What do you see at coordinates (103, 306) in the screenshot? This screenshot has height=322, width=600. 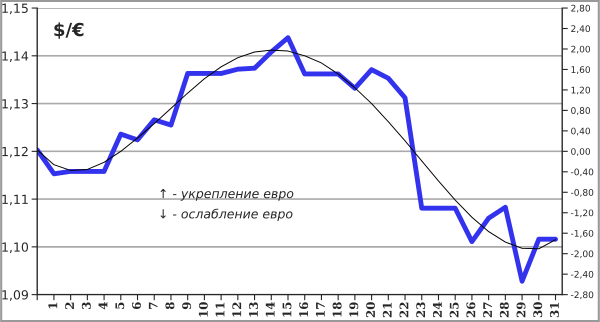 I see `x-tick-label: 4` at bounding box center [103, 306].